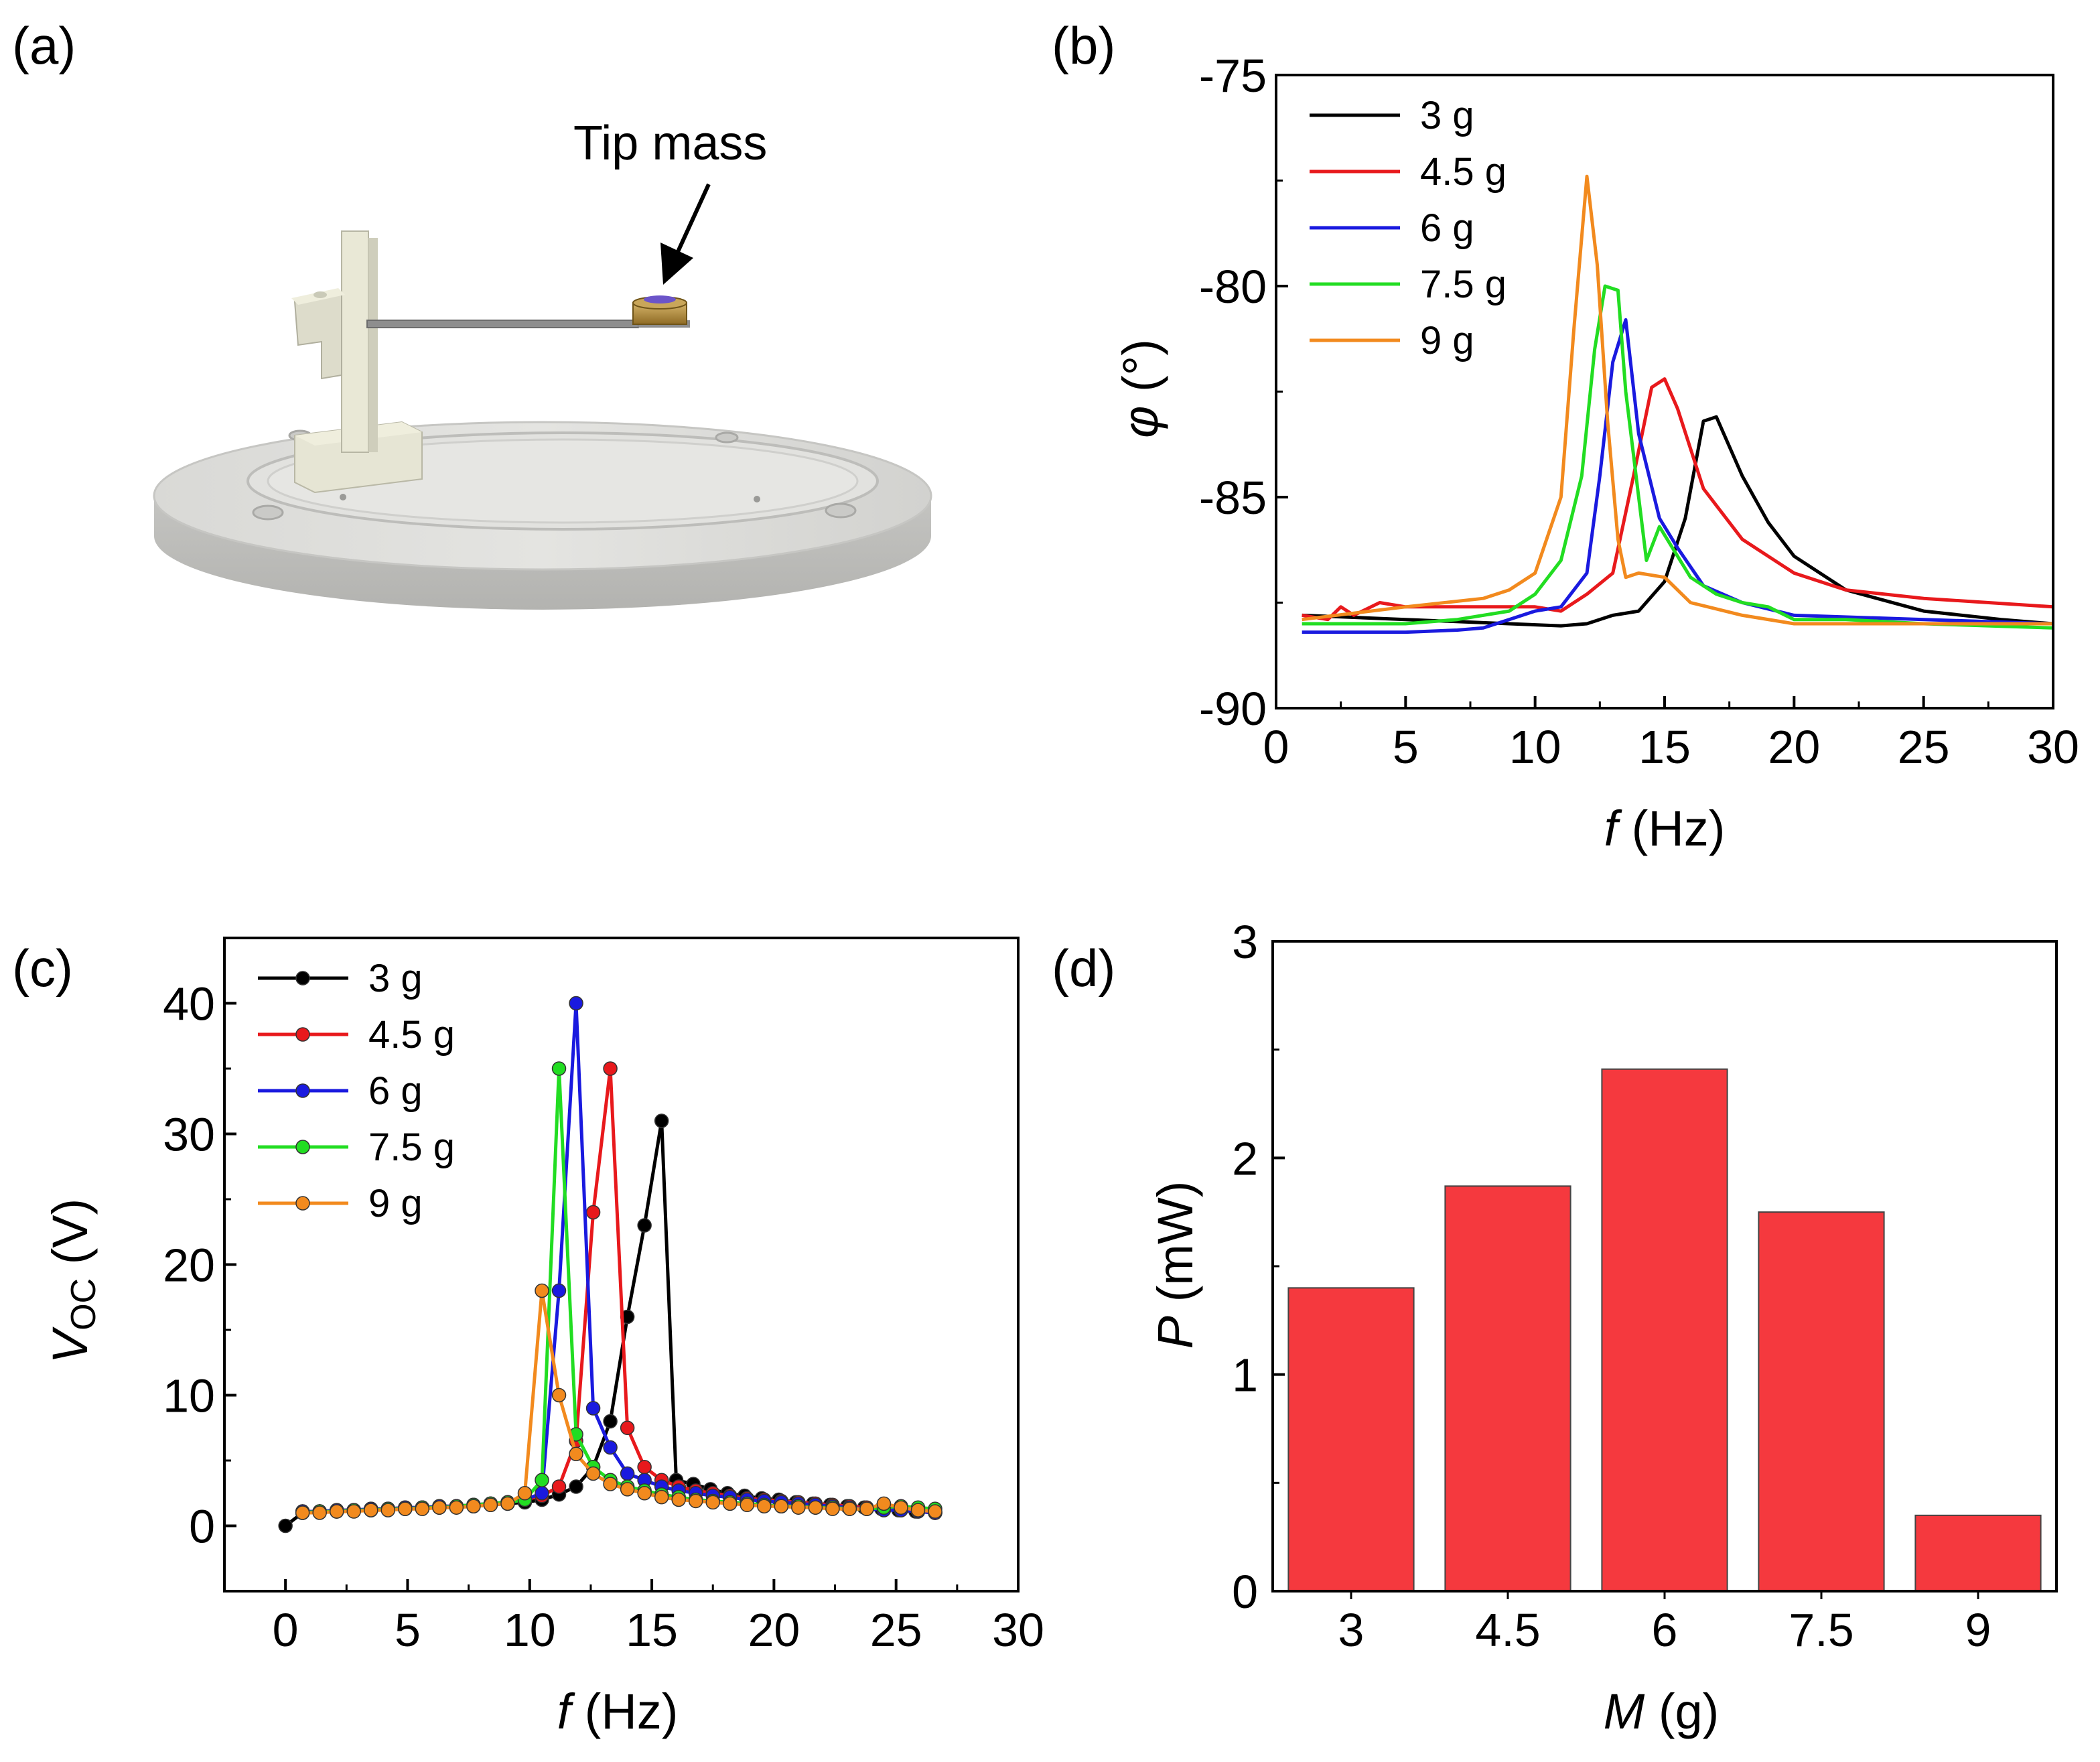  I want to click on panel-b-x-axis-title: f (Hz), so click(1665, 828).